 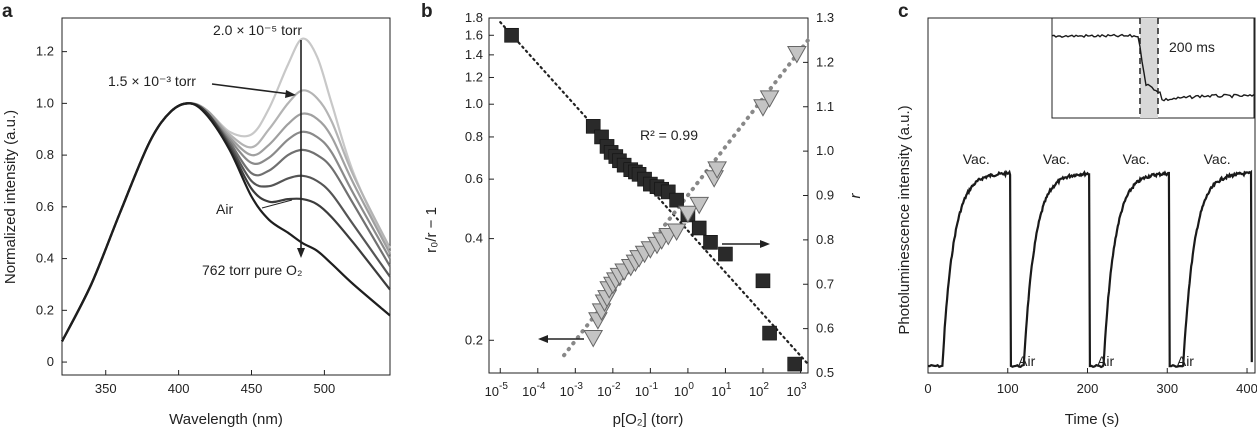 What do you see at coordinates (226, 419) in the screenshot?
I see `panel-a-xlabel: Wavelength (nm)` at bounding box center [226, 419].